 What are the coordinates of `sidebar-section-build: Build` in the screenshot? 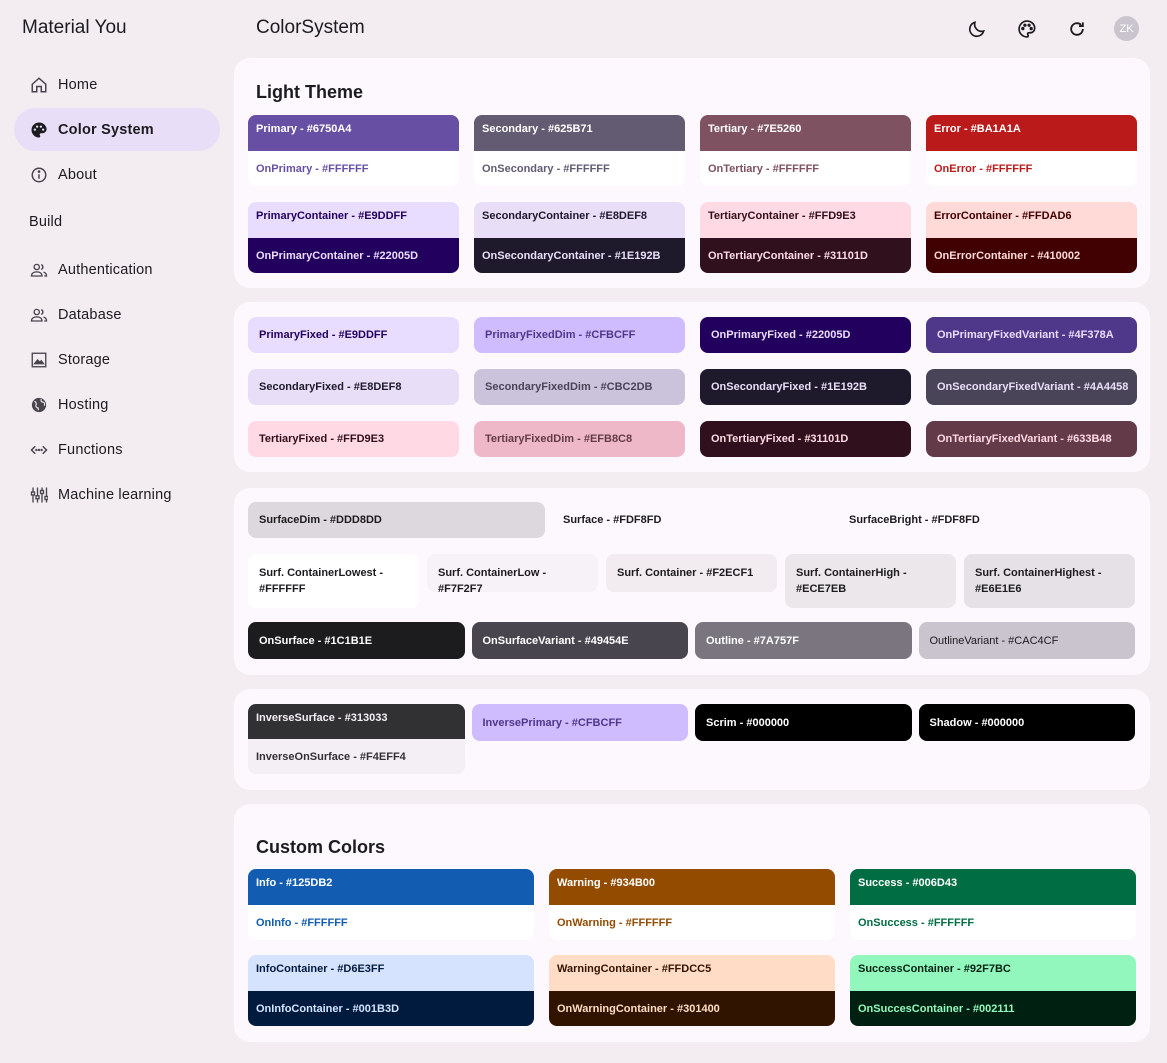 It's located at (46, 222).